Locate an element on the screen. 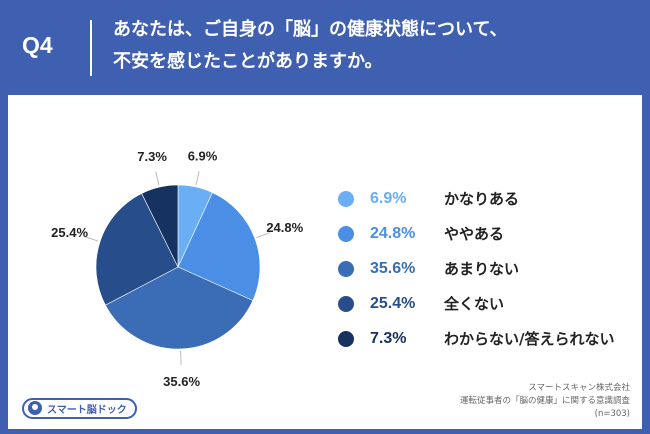  legend-value-0: 6.9% is located at coordinates (388, 198).